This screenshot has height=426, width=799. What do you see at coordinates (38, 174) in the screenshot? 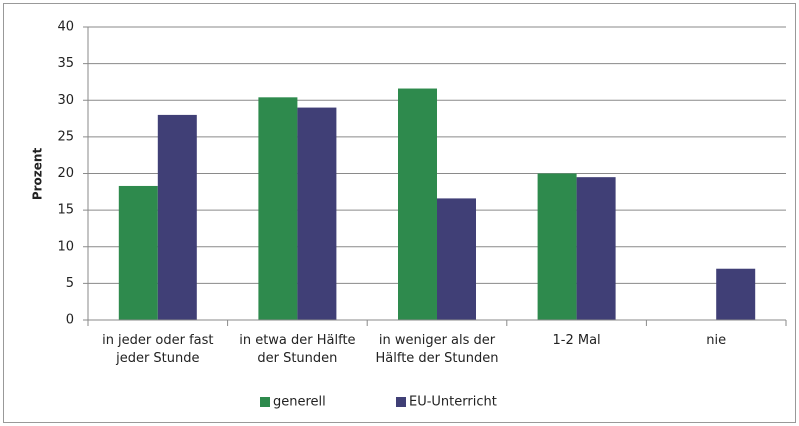
I see `y-axis-label: Prozent` at bounding box center [38, 174].